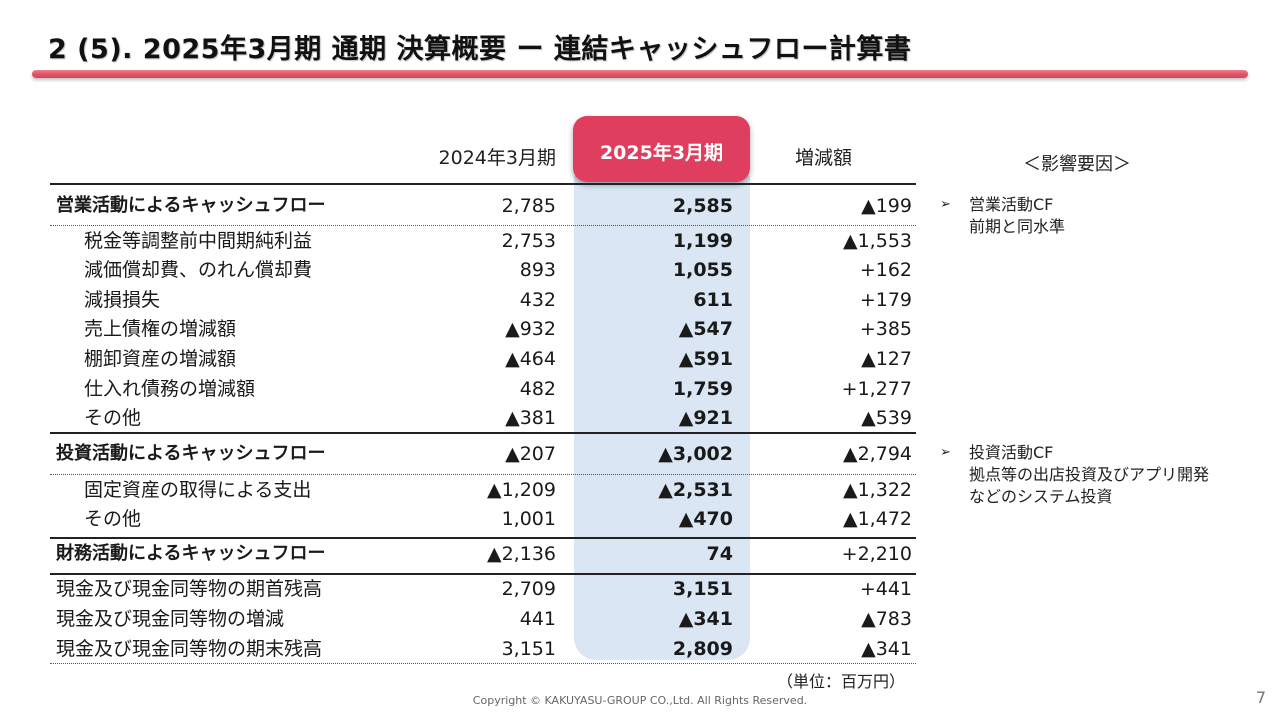  Describe the element at coordinates (1077, 164) in the screenshot. I see `impact-factors-title: ＜影響要因＞` at that location.